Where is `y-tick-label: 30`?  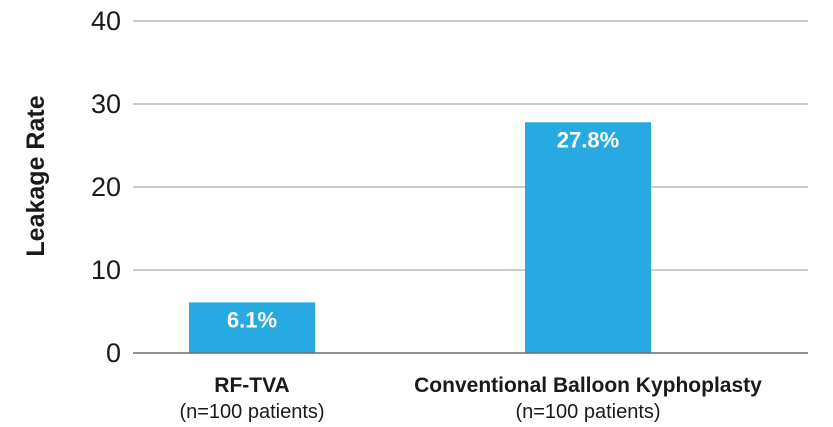 y-tick-label: 30 is located at coordinates (106, 104).